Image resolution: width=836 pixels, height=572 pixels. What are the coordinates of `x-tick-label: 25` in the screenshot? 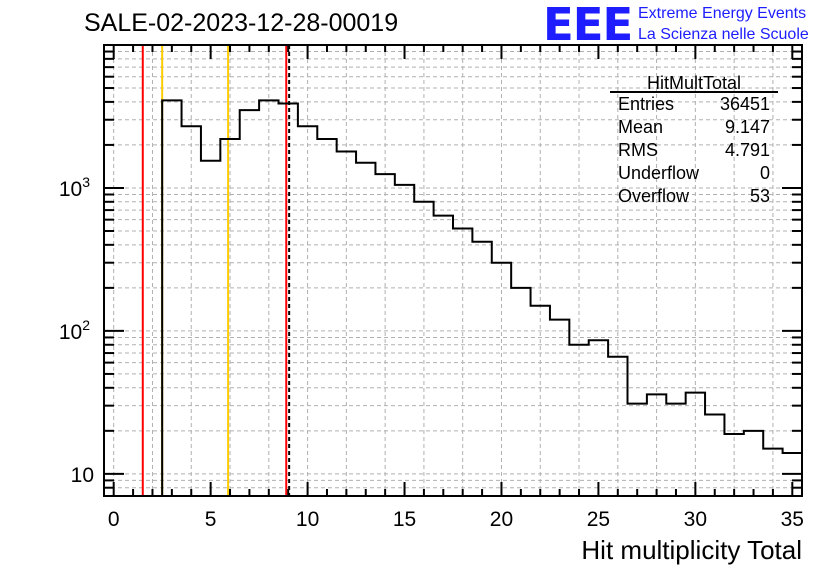 It's located at (598, 519).